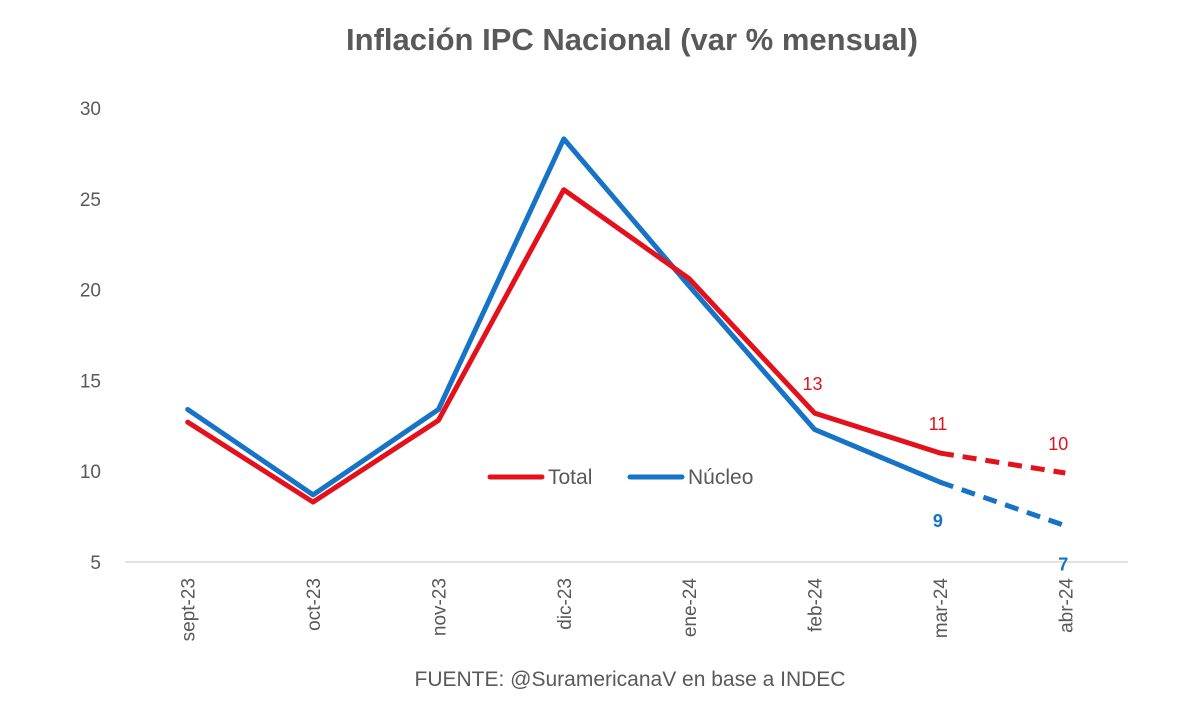 The image size is (1200, 704). Describe the element at coordinates (941, 608) in the screenshot. I see `x-tick-label: mar-24` at that location.